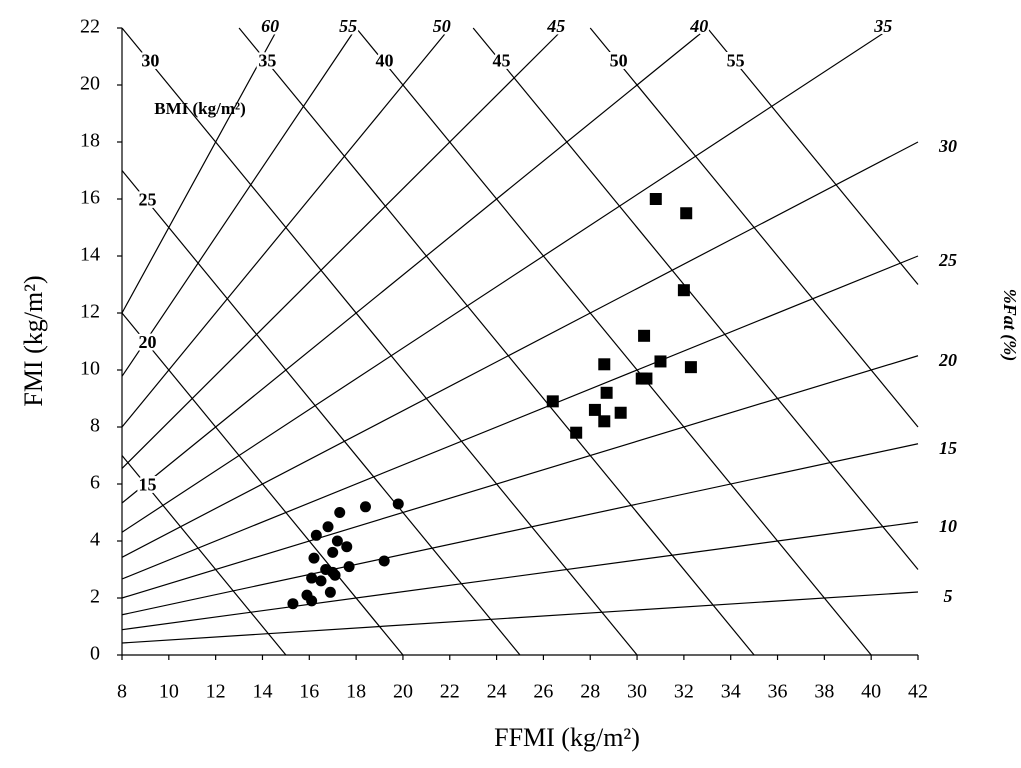 This screenshot has height=768, width=1021. Describe the element at coordinates (90, 84) in the screenshot. I see `y-tick-label: 20` at that location.